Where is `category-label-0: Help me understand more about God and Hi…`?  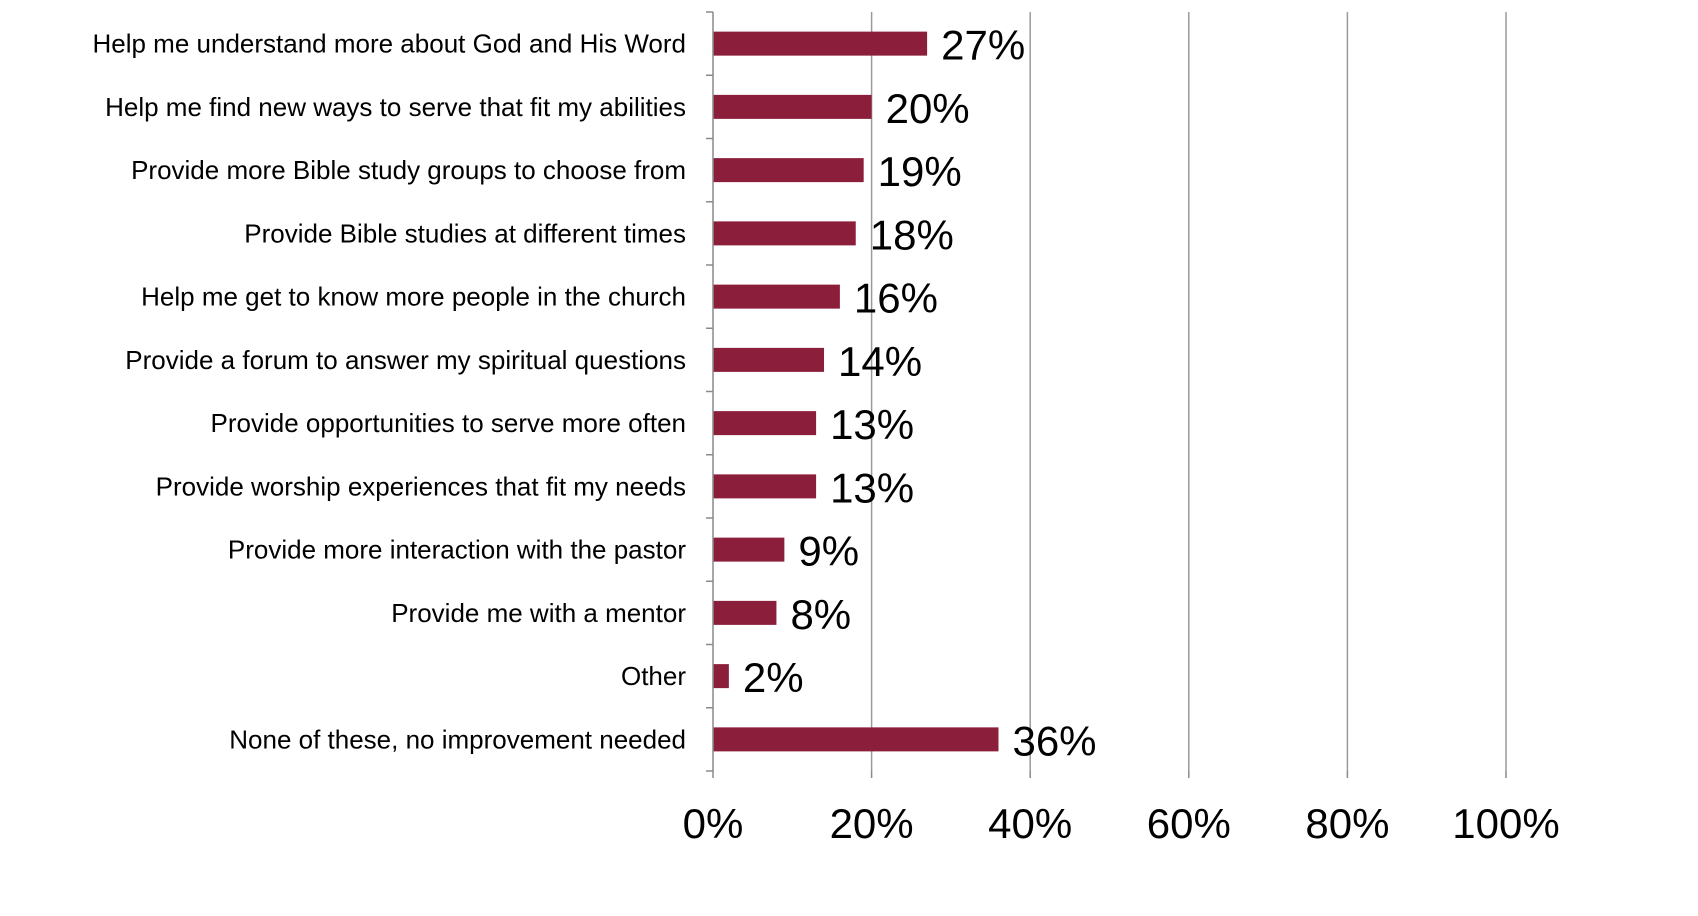 category-label-0: Help me understand more about God and Hi… is located at coordinates (389, 44).